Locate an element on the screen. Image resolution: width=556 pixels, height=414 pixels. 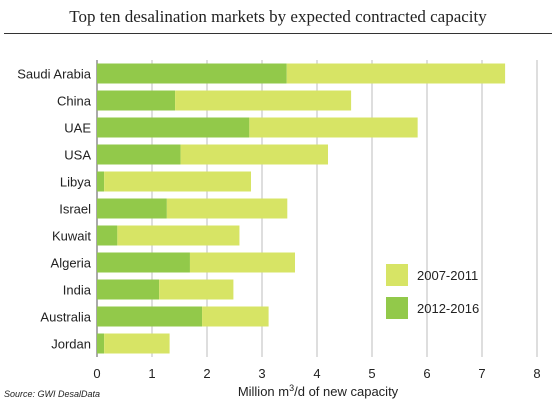
x-tick-label: 4 is located at coordinates (316, 373).